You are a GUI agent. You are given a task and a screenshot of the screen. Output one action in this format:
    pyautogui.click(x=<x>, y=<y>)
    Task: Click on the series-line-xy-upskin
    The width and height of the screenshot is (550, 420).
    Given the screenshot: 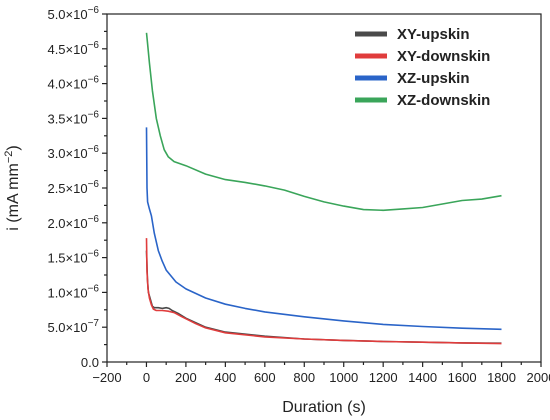 What is the action you would take?
    pyautogui.click(x=323, y=297)
    